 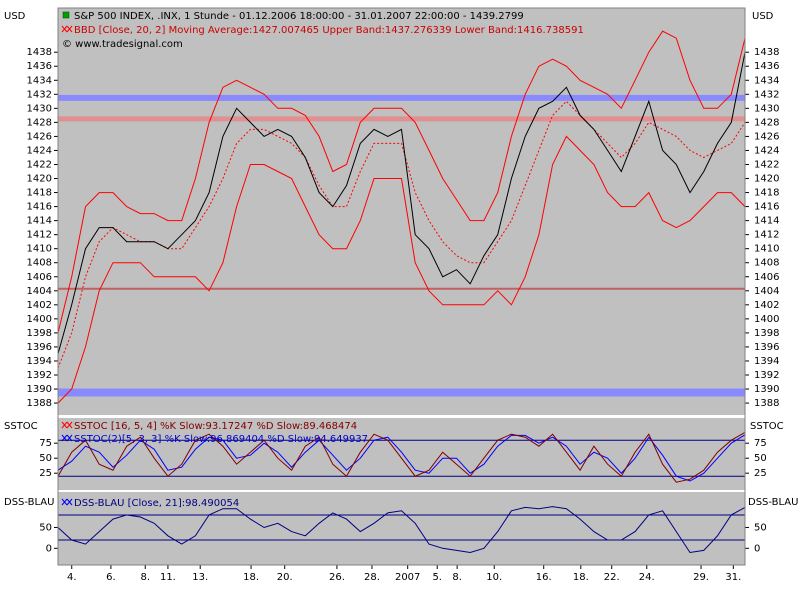 I want to click on x-tick-label: 5., so click(x=437, y=577).